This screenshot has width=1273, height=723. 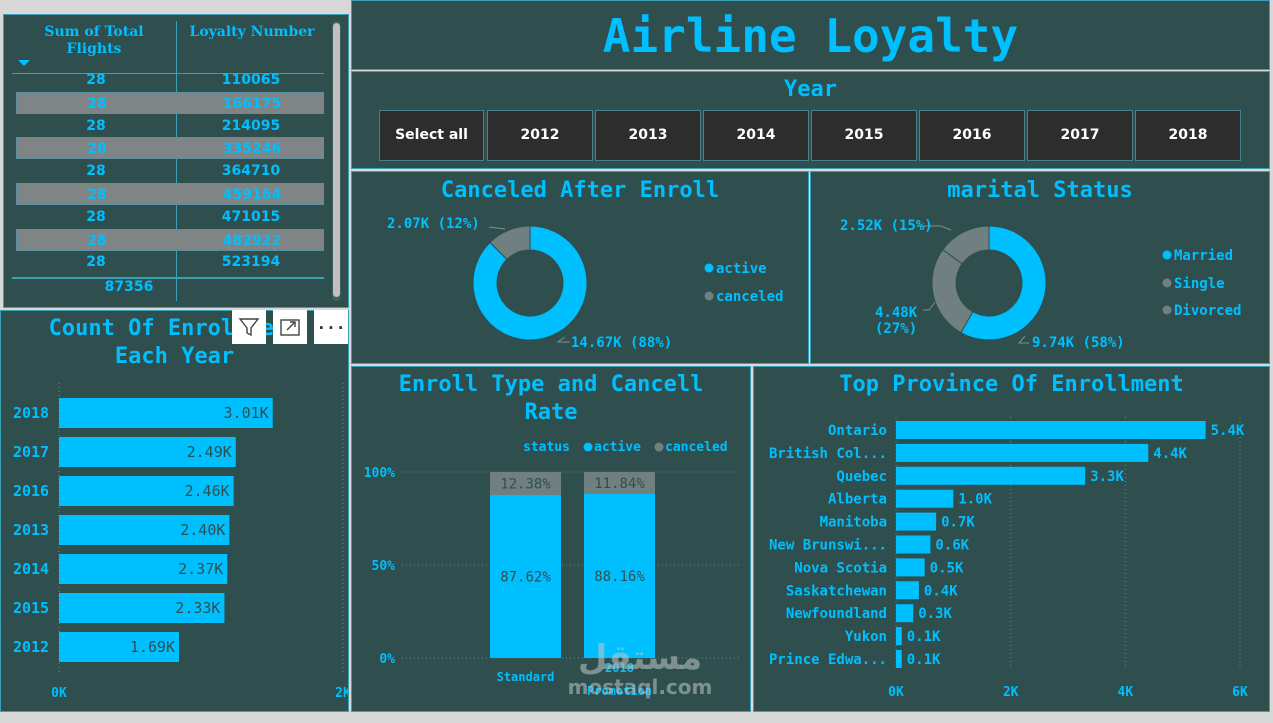 I want to click on focus-mode-icon, so click(x=290, y=327).